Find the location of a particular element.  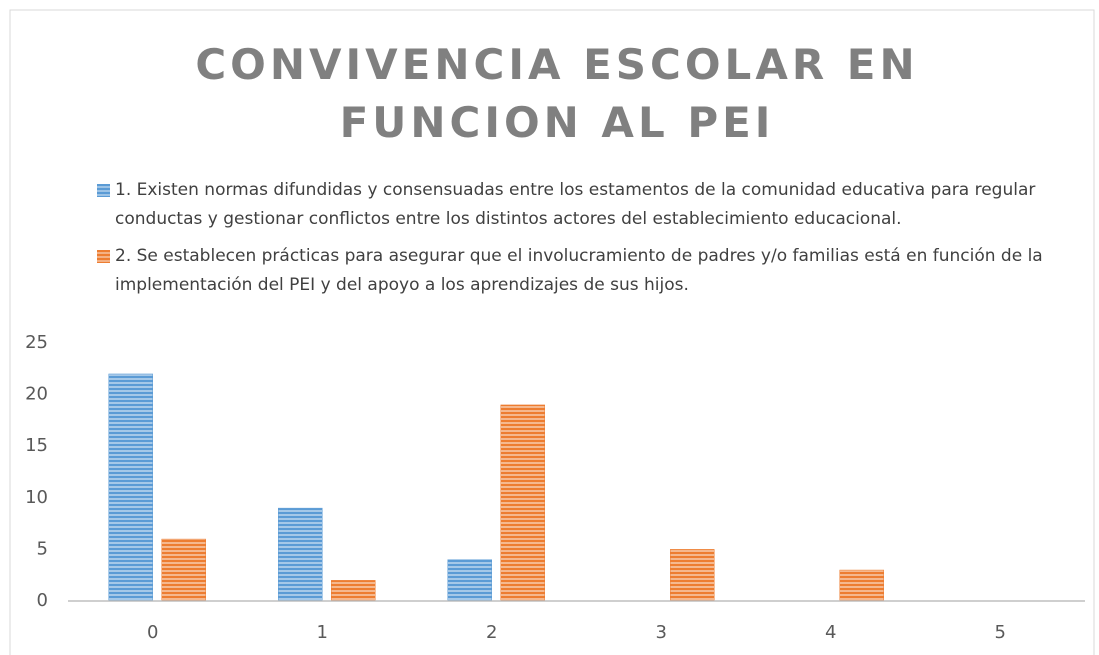

y-tick-label: 25 is located at coordinates (36, 342).